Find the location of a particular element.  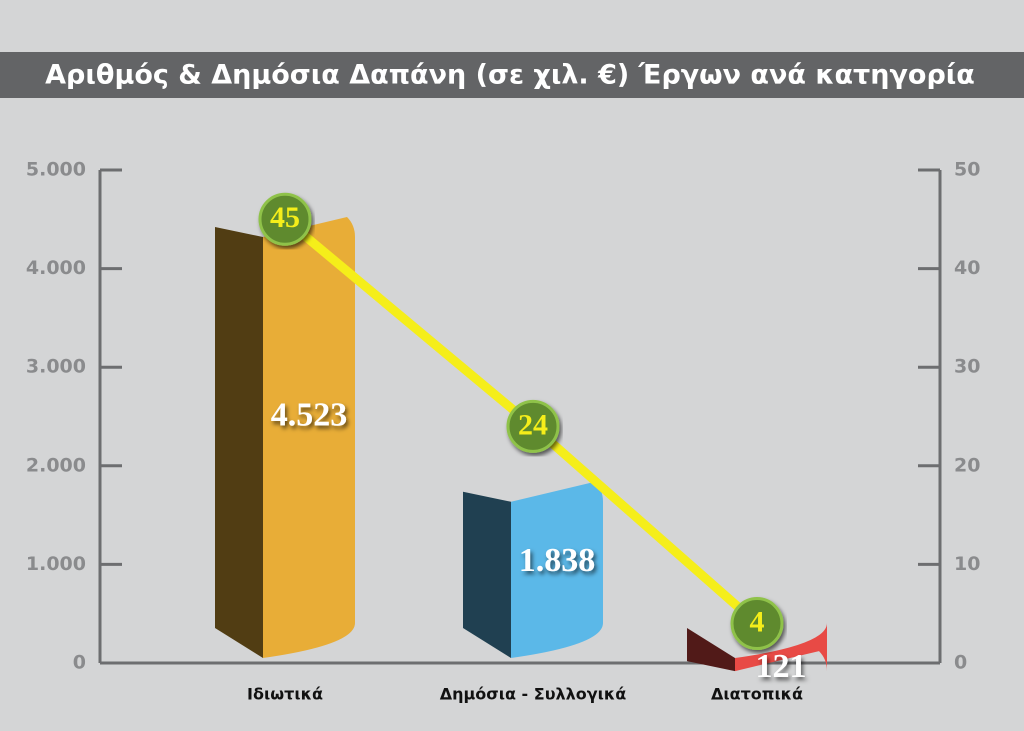

y2-tick-label: 10 is located at coordinates (967, 564).